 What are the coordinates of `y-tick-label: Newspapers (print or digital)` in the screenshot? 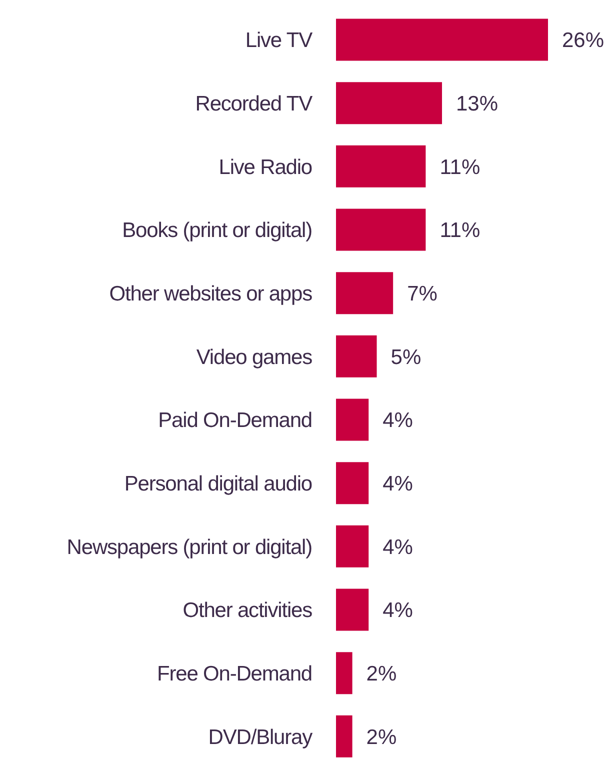 It's located at (189, 547).